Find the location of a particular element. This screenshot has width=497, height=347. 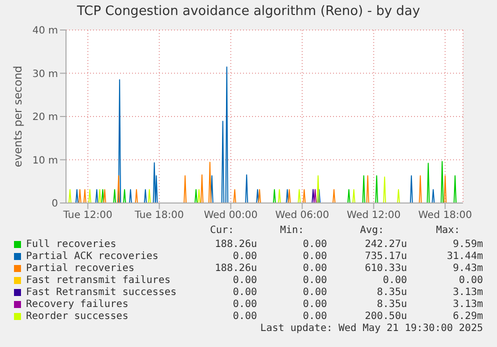

text: 9.43m is located at coordinates (467, 268).